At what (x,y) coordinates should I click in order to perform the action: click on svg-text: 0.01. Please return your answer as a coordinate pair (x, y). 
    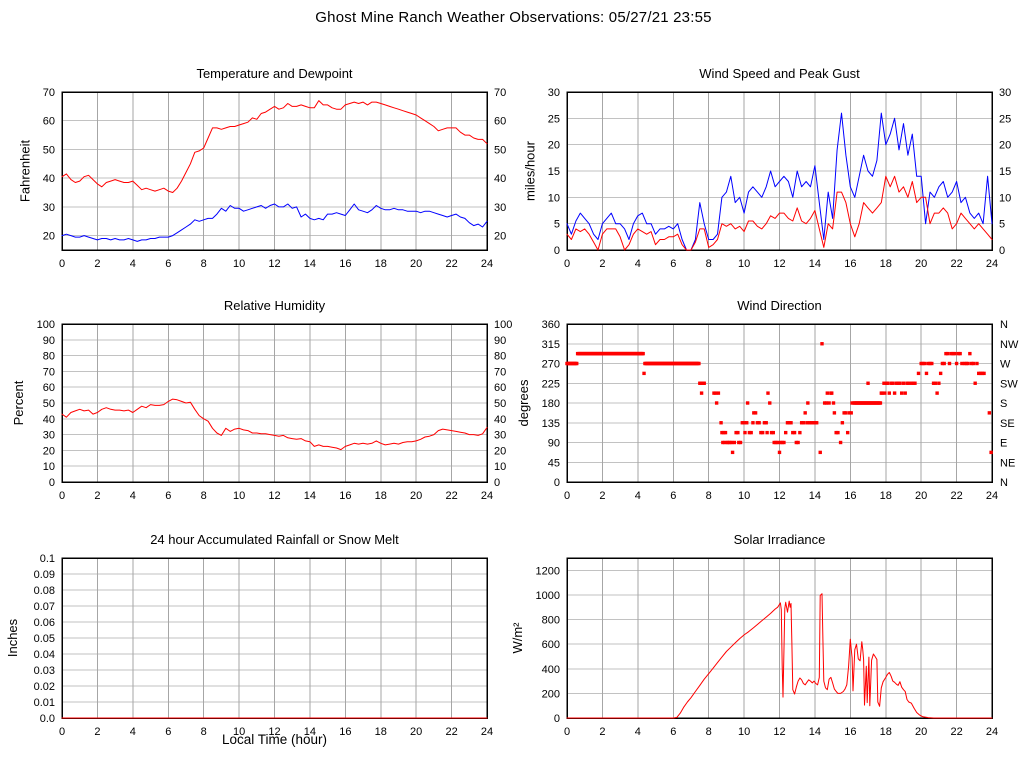
    Looking at the image, I should click on (44, 703).